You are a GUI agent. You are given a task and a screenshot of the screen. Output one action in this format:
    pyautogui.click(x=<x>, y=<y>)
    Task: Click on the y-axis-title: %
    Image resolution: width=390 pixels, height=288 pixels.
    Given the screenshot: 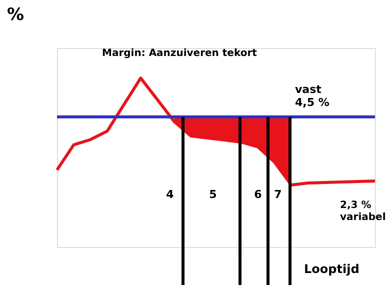 What is the action you would take?
    pyautogui.click(x=15, y=15)
    